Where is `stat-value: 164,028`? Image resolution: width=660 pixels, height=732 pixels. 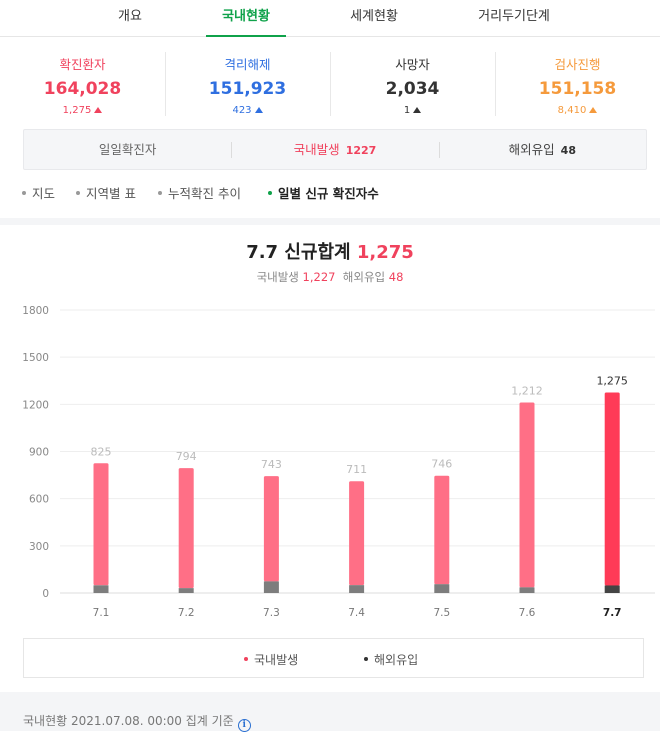 stat-value: 164,028 is located at coordinates (82, 89).